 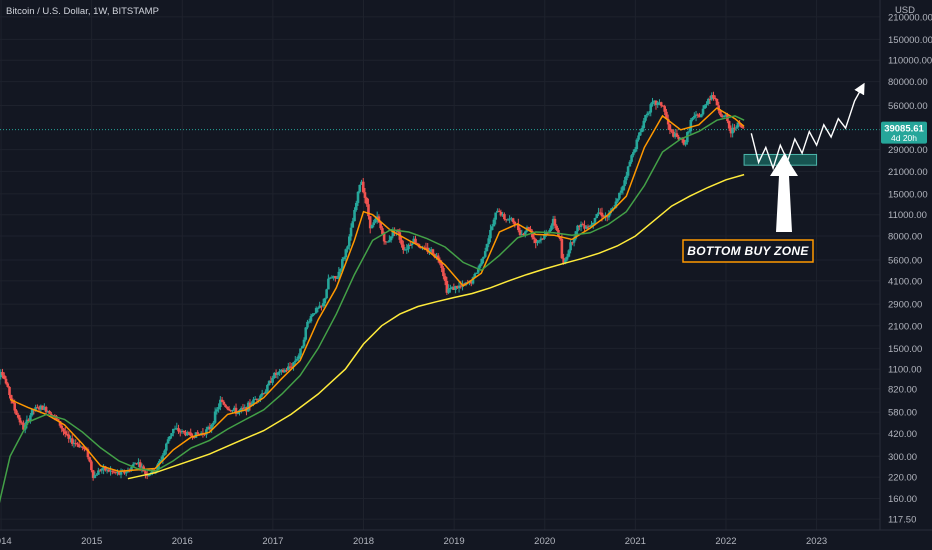 I want to click on x-tick-label: 2017, so click(x=272, y=541).